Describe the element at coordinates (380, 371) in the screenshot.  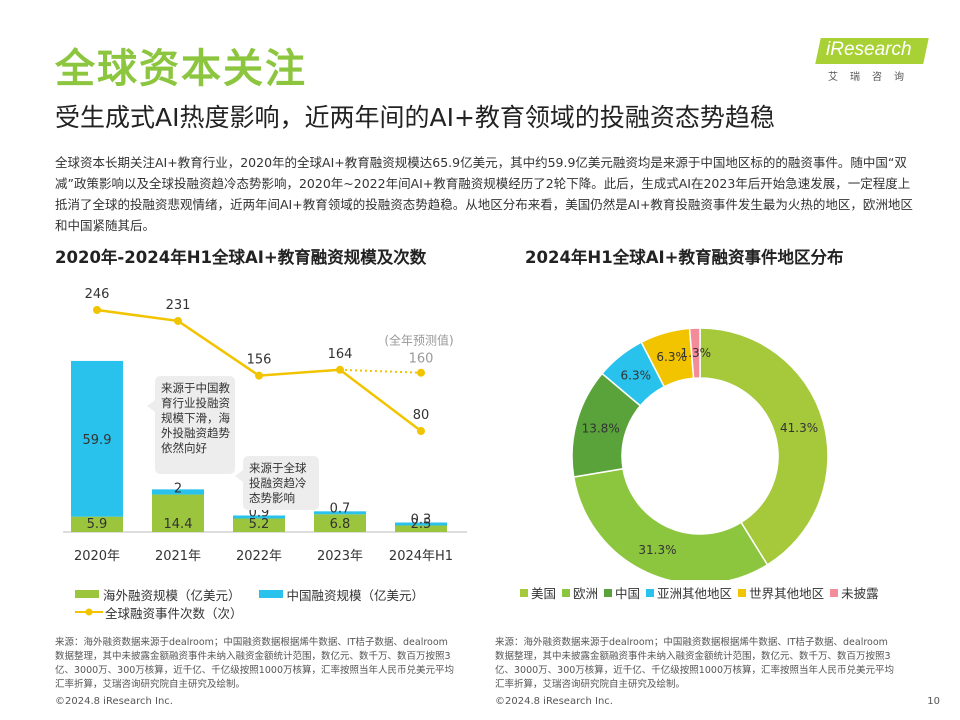
I see `forecast-line` at that location.